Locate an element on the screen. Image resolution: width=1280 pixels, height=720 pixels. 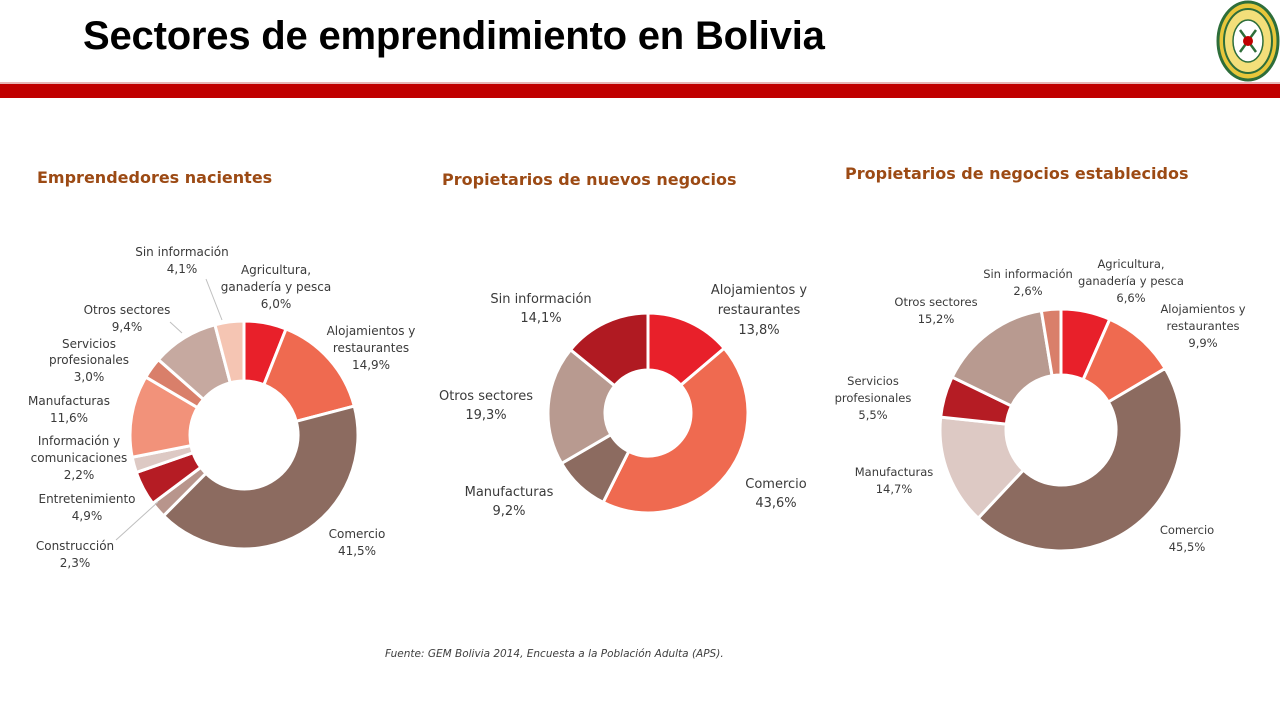
data-label: 41,5% is located at coordinates (357, 551).